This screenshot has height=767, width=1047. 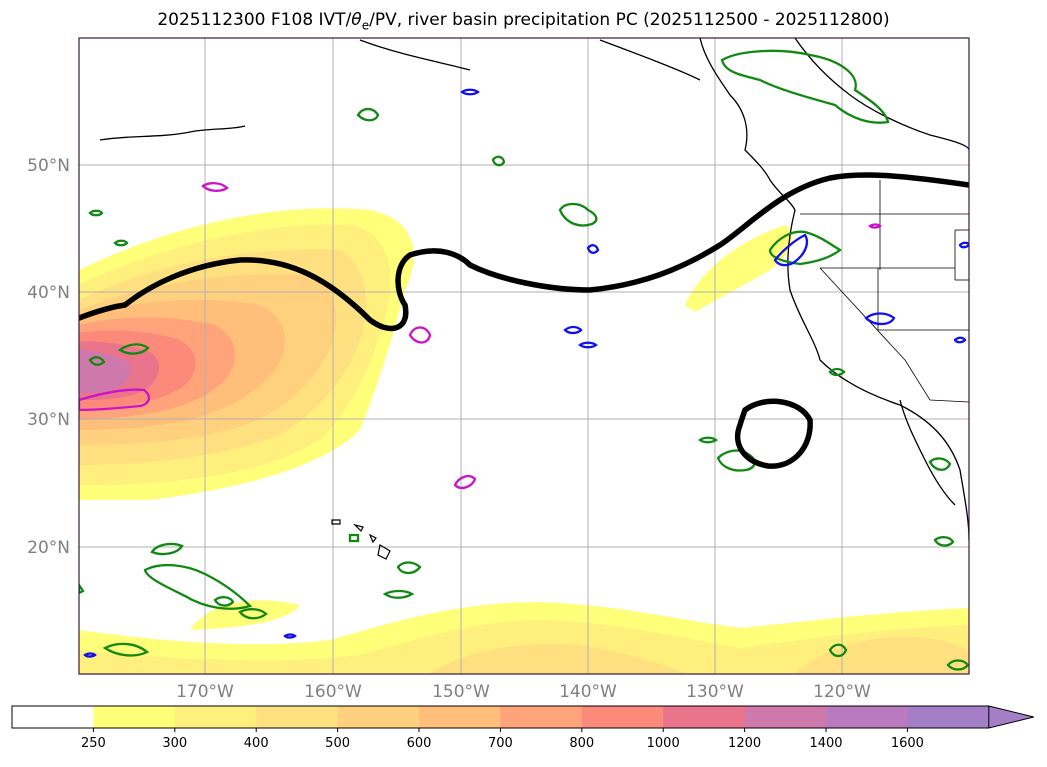 What do you see at coordinates (825, 743) in the screenshot?
I see `colorbar-label-1400: 1400` at bounding box center [825, 743].